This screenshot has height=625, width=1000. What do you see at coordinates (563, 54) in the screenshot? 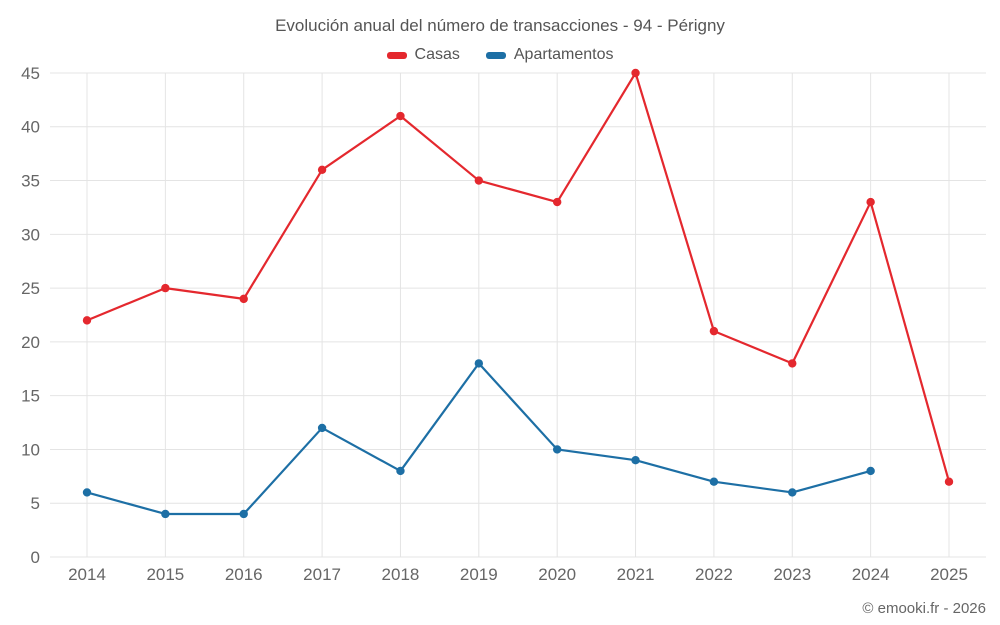
I see `legend-label-apartamentos: Apartamentos` at bounding box center [563, 54].